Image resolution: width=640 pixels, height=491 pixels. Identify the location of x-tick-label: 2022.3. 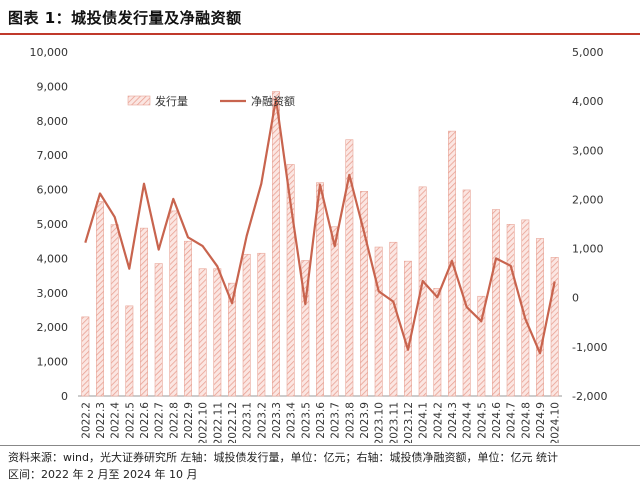
(101, 420).